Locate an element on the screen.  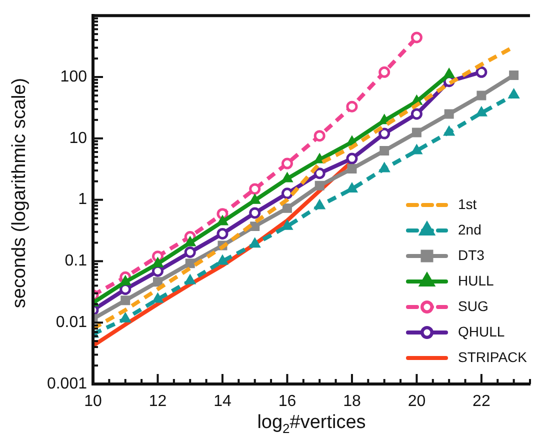
x-tick-label: 22 is located at coordinates (481, 401).